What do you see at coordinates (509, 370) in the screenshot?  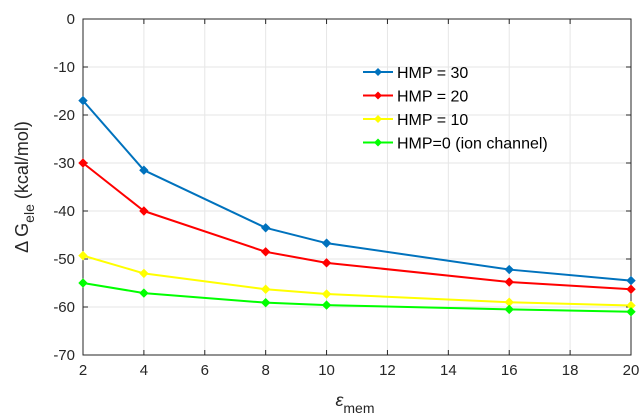 I see `x-tick-label: 16` at bounding box center [509, 370].